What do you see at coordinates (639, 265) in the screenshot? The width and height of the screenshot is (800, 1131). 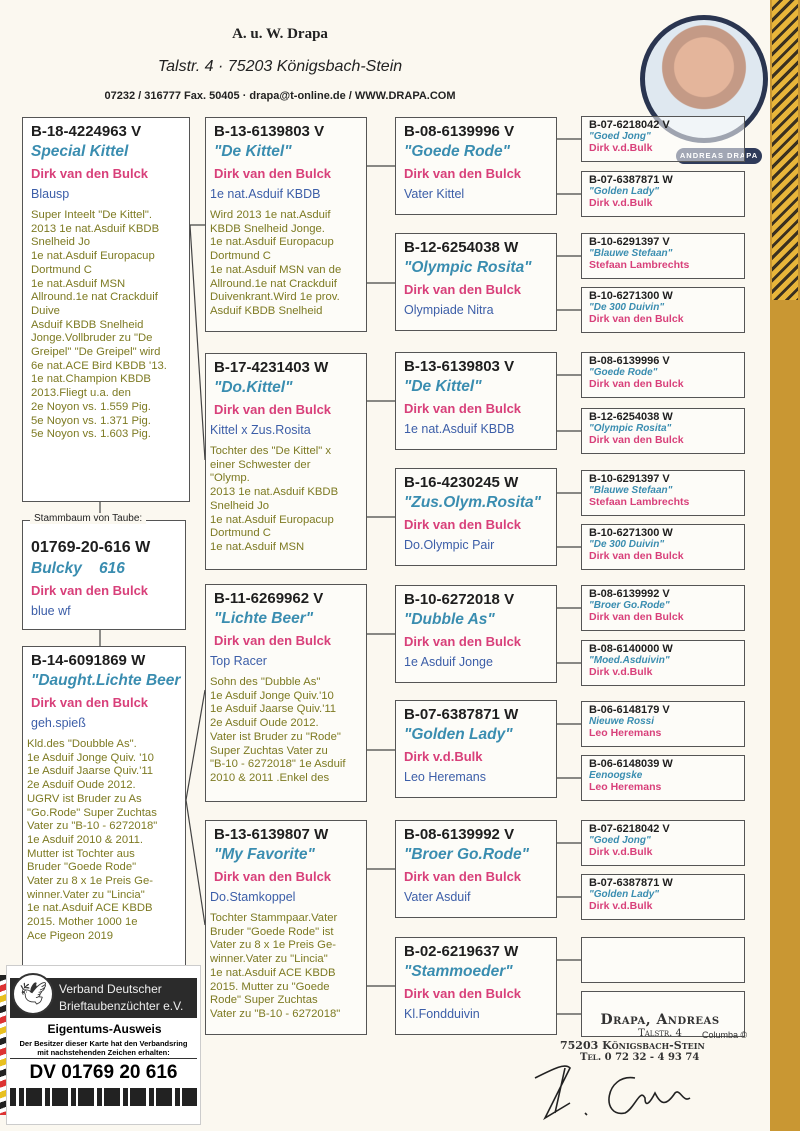 I see `breeder: Stefaan Lambrechts` at bounding box center [639, 265].